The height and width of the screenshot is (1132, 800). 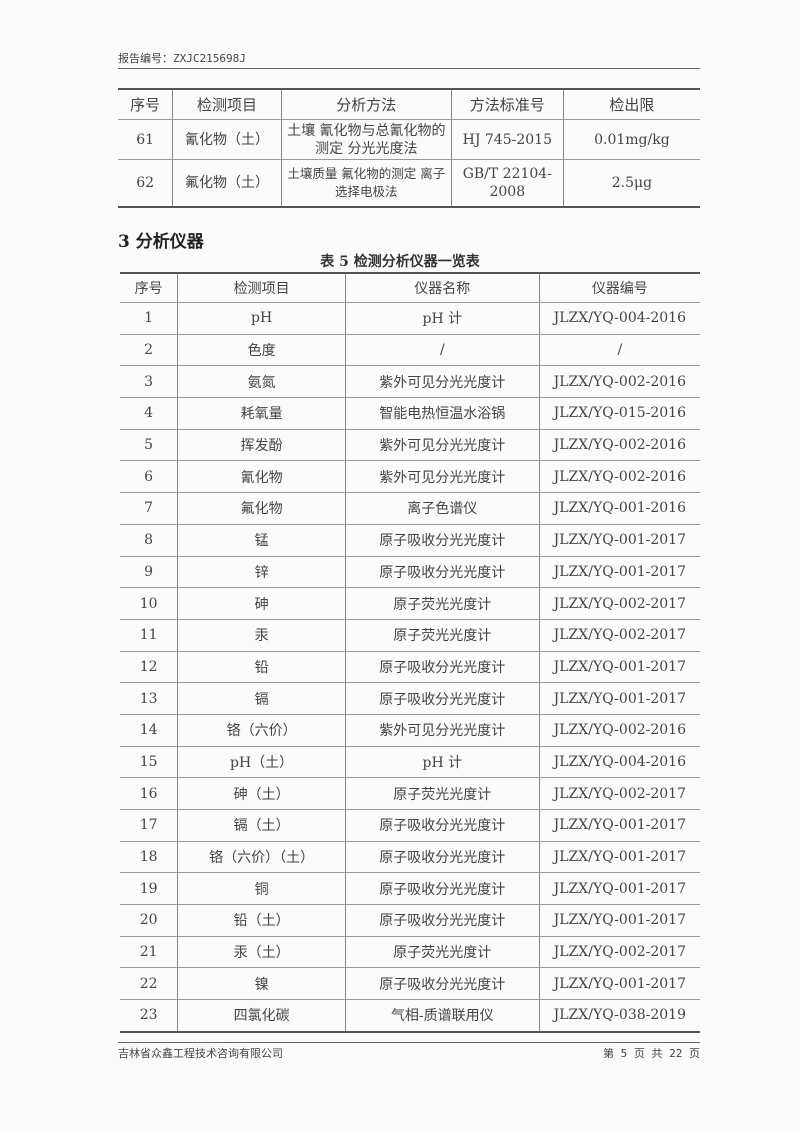 What do you see at coordinates (261, 762) in the screenshot?
I see `table-cell: pH（土）` at bounding box center [261, 762].